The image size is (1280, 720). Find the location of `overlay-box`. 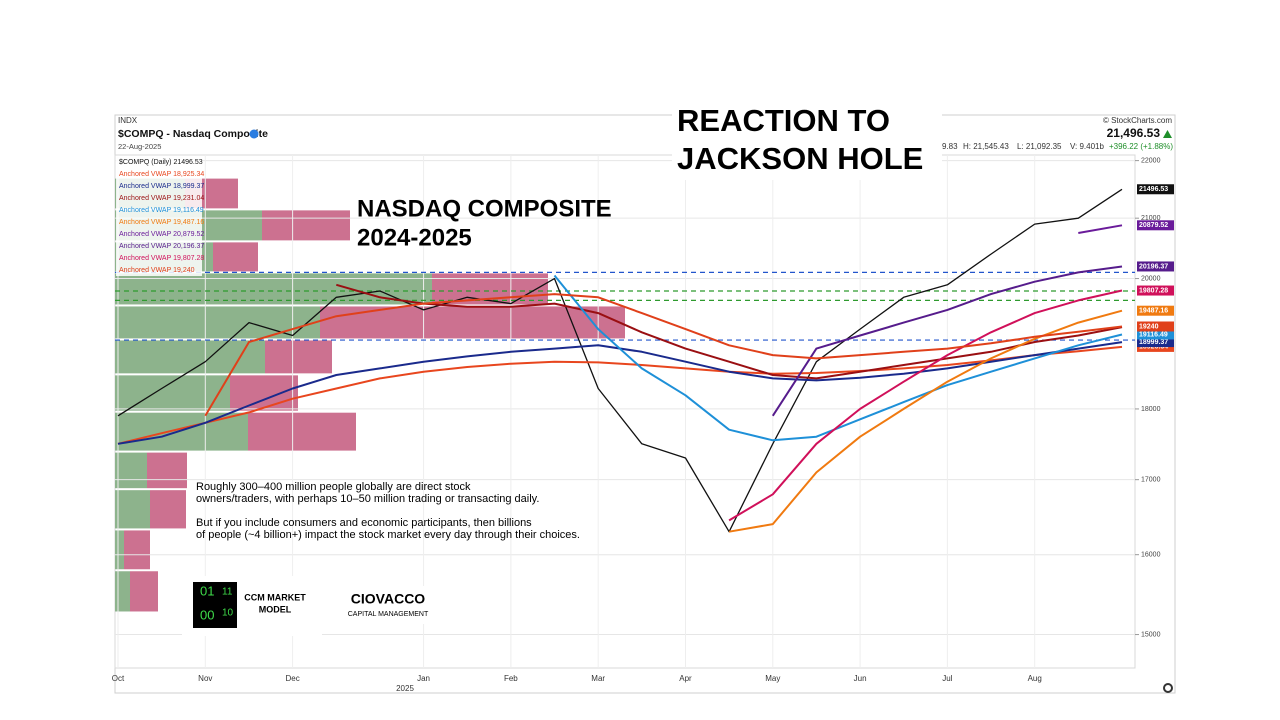

overlay-box is located at coordinates (807, 143).